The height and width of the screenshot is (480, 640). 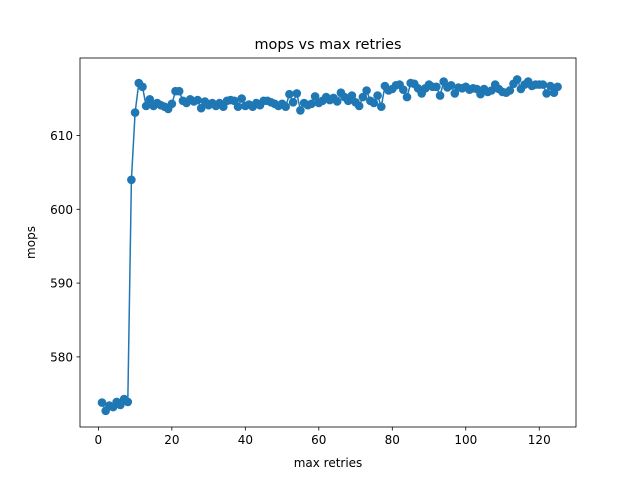 What do you see at coordinates (318, 440) in the screenshot?
I see `x-tick-label: 60` at bounding box center [318, 440].